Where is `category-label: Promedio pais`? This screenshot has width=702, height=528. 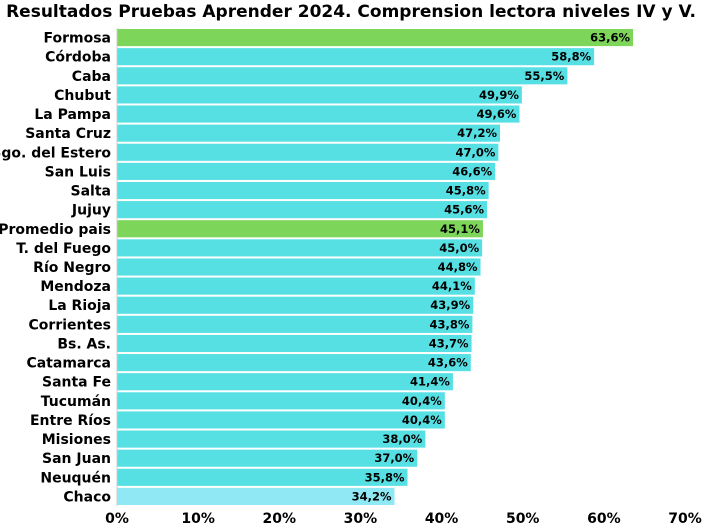 category-label: Promedio pais is located at coordinates (55, 230).